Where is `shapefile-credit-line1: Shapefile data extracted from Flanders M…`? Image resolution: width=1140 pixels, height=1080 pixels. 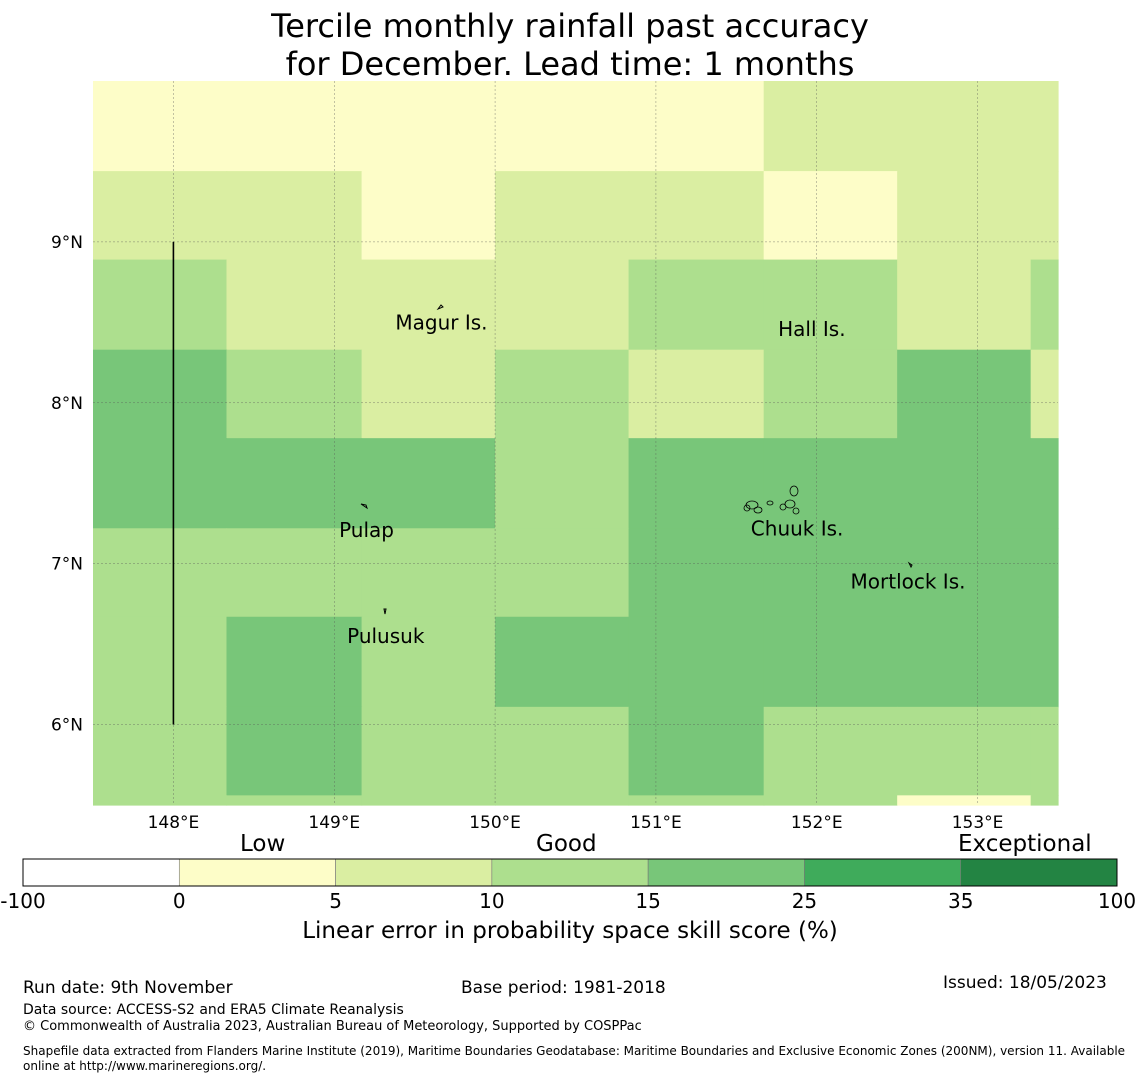
shapefile-credit-line1: Shapefile data extracted from Flanders M… is located at coordinates (574, 1051).